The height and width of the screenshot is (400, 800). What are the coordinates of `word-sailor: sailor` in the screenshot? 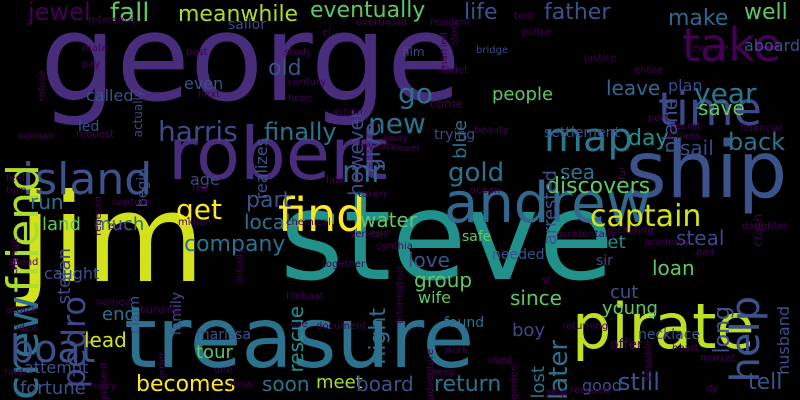 It's located at (247, 25).